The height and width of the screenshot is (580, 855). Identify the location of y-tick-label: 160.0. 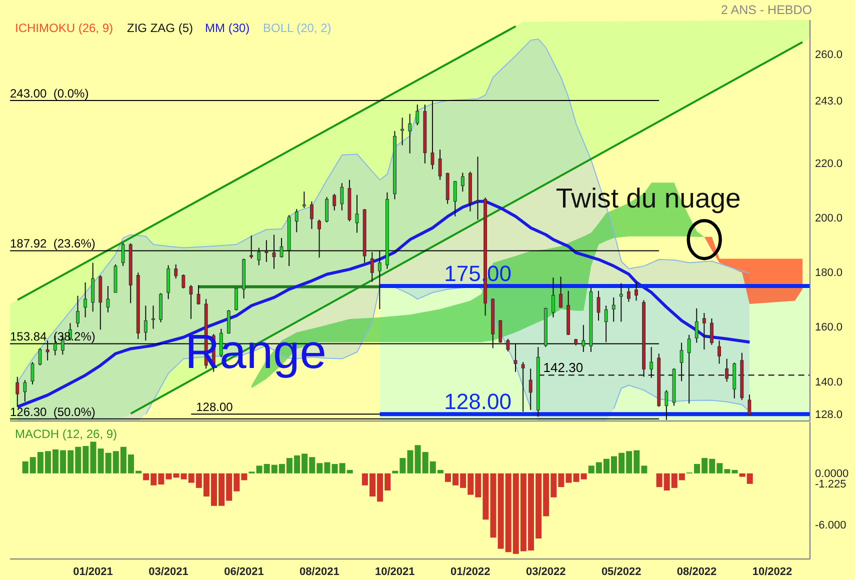
(829, 328).